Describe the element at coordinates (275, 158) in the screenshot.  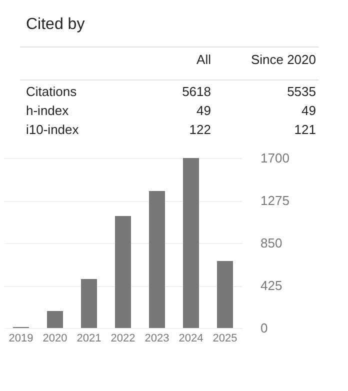
I see `y-tick-label: 1700` at that location.